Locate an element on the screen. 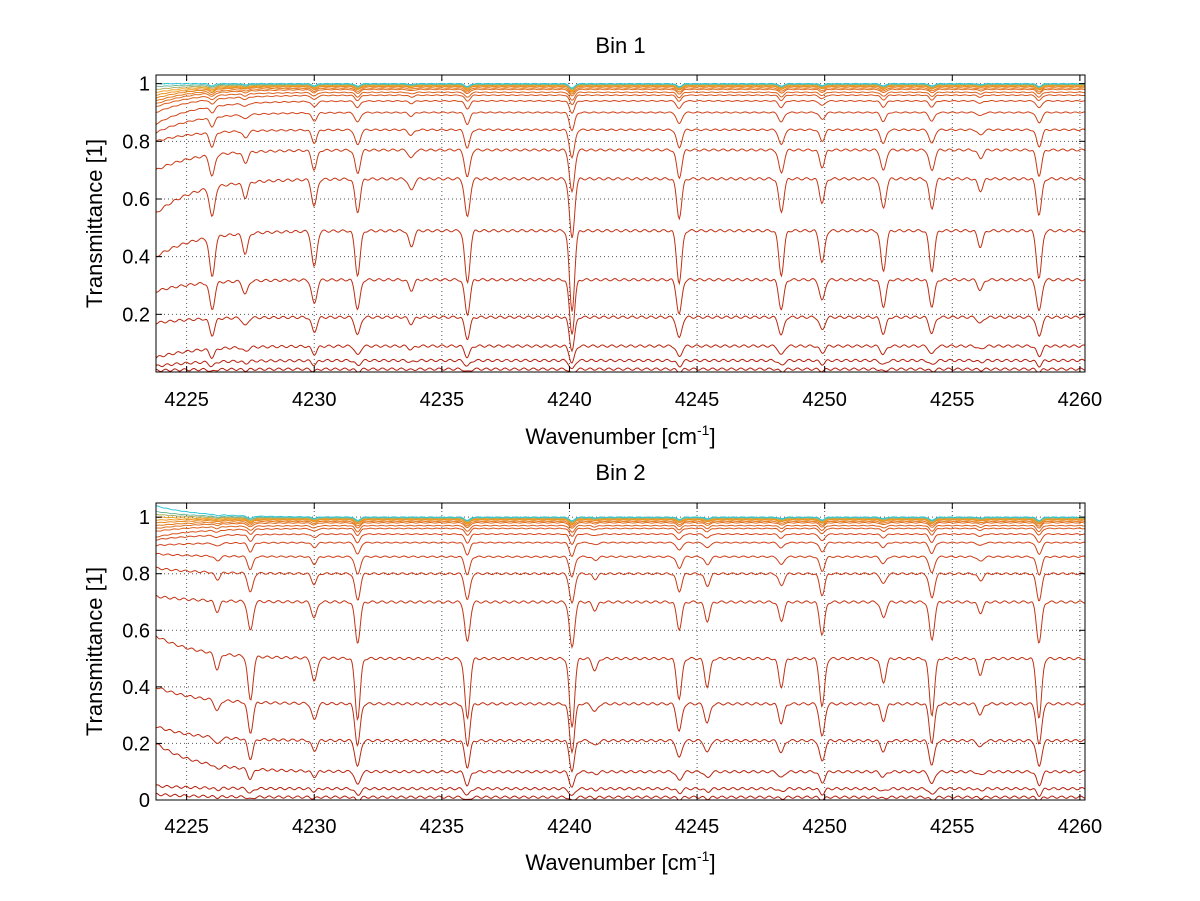 This screenshot has width=1200, height=901. chart-title: Bin 2 is located at coordinates (620, 472).